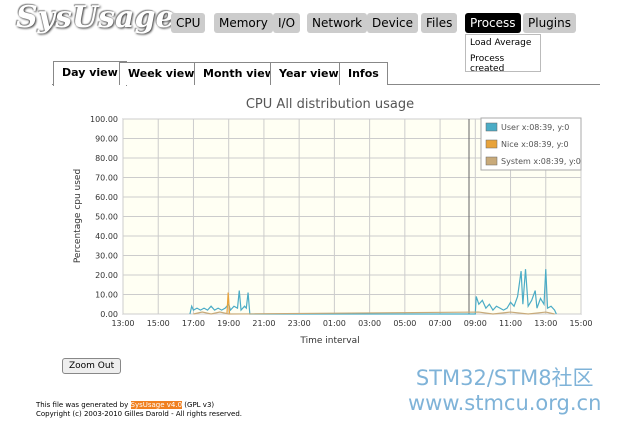 The width and height of the screenshot is (640, 423). I want to click on x-tick-label: 19:00, so click(228, 323).